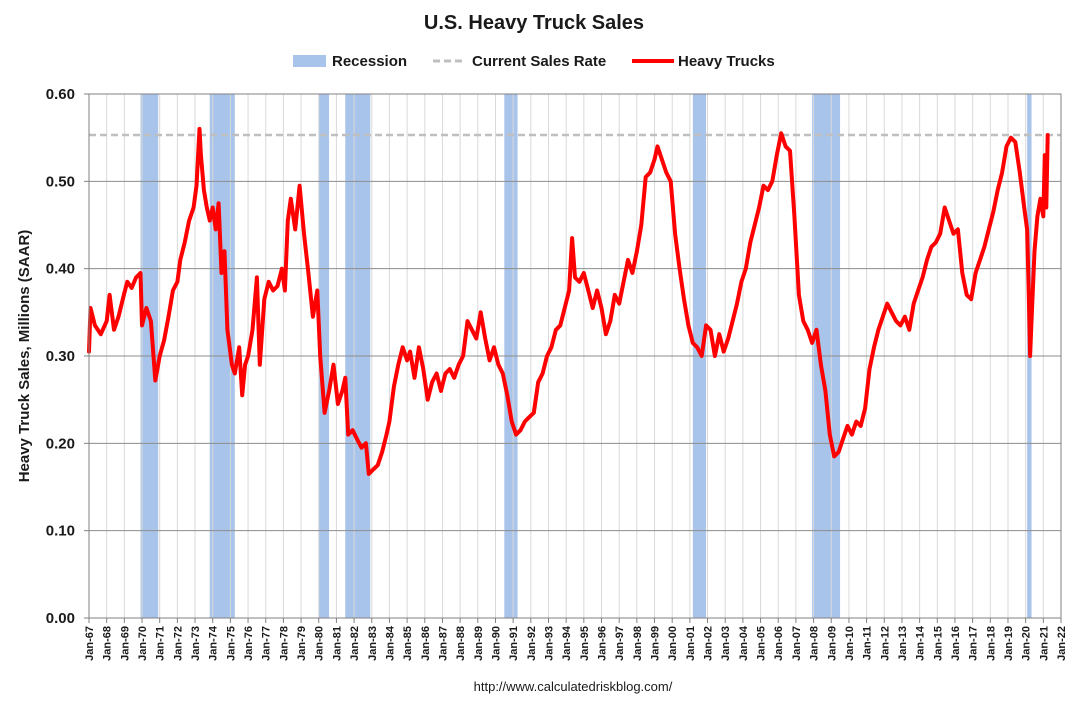 The height and width of the screenshot is (706, 1068). I want to click on x-tick-label: Jan-96, so click(603, 643).